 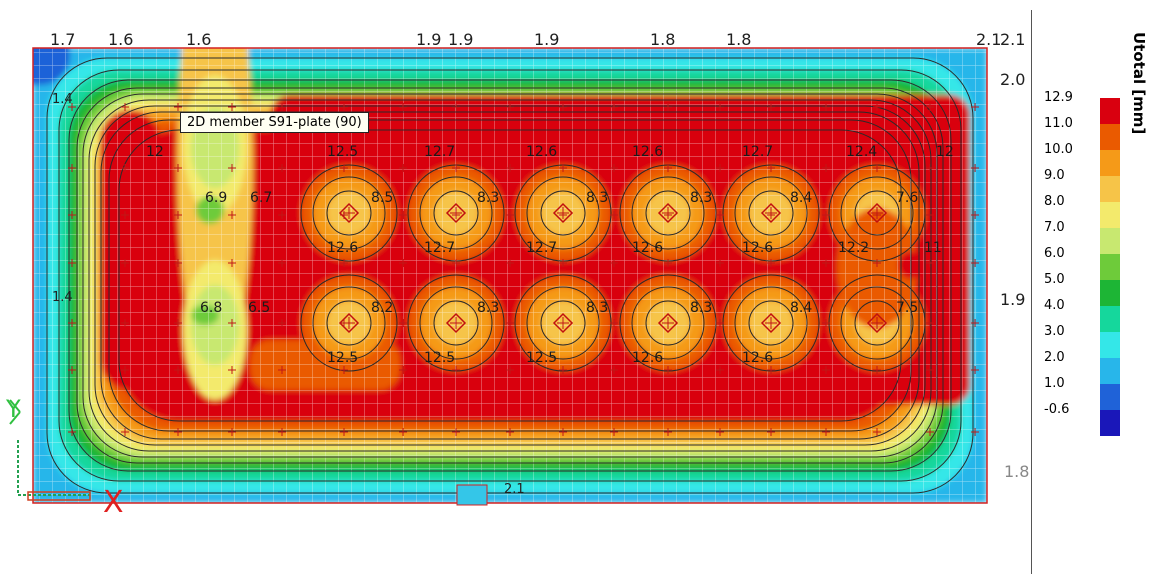 I want to click on axis-y-label: Y, so click(x=13, y=409).